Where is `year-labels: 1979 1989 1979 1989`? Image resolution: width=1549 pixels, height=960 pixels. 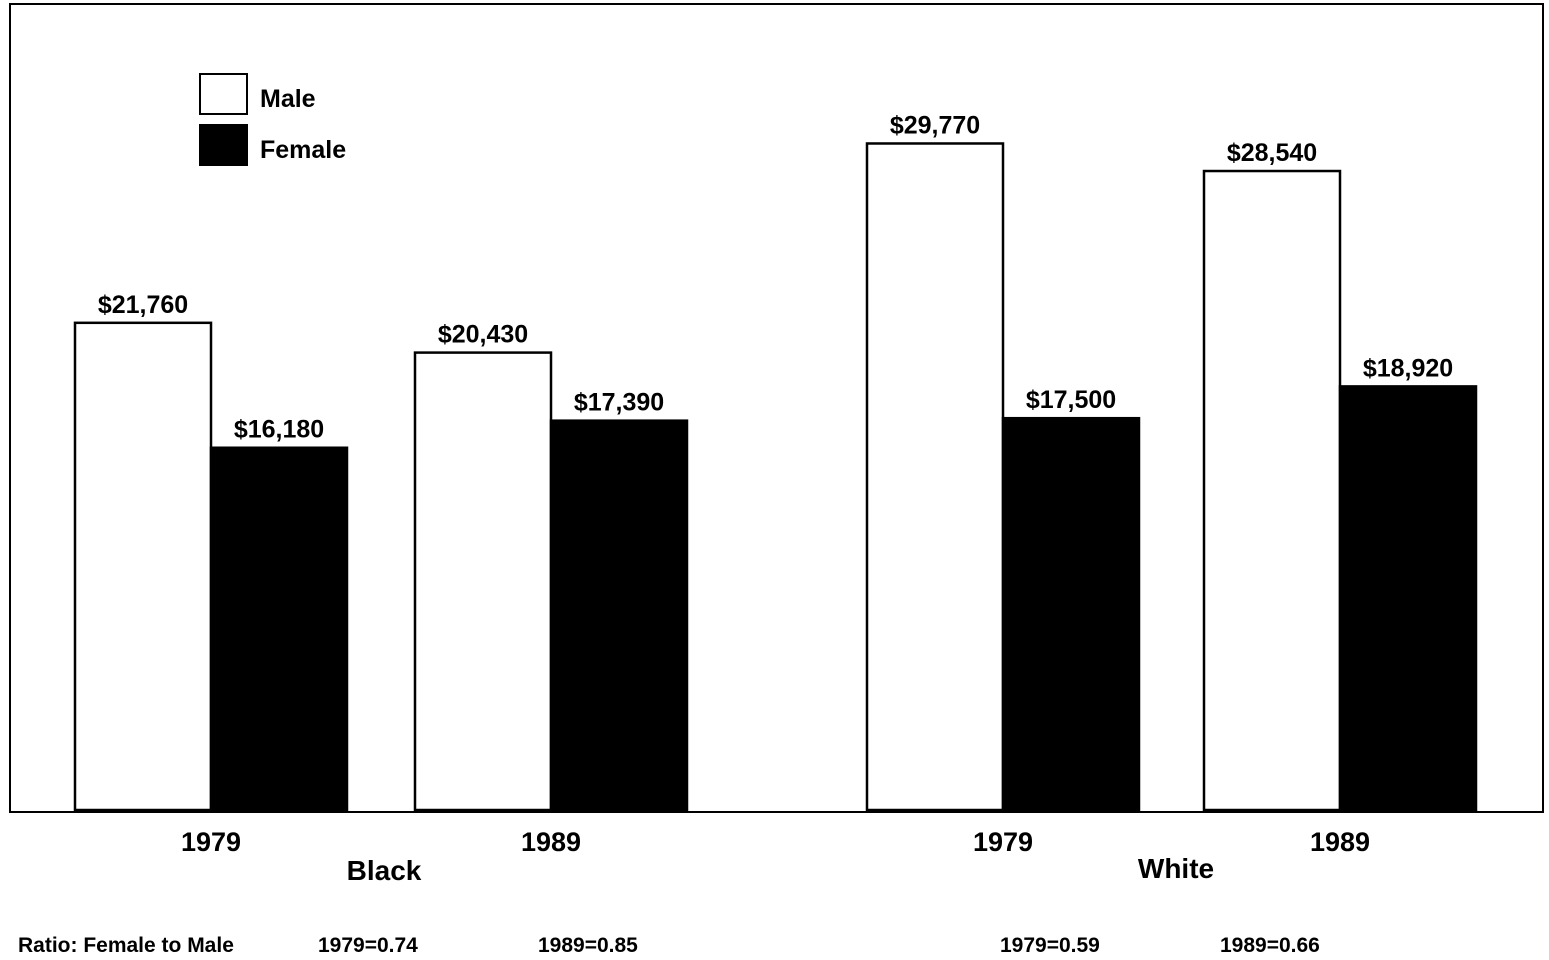
year-labels: 1979 1989 1979 1989 is located at coordinates (775, 842).